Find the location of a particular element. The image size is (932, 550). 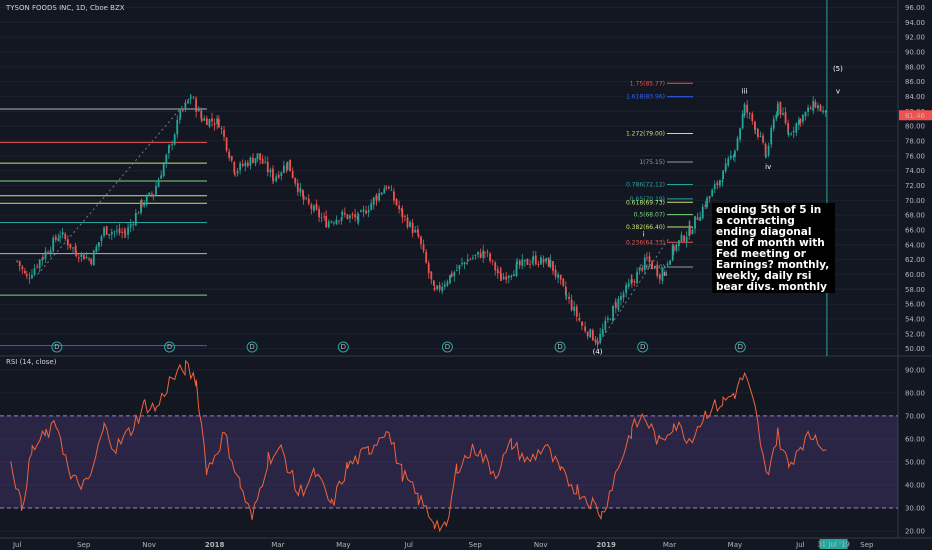

rsi-tick-label: 80.00 is located at coordinates (915, 393).